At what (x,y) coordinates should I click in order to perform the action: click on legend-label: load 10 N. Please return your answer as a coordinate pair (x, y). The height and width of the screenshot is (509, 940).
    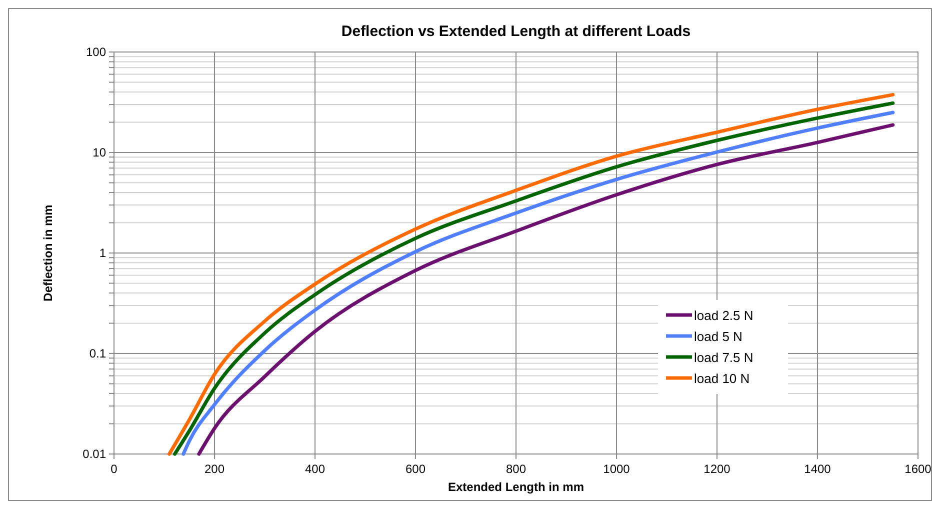
    Looking at the image, I should click on (722, 378).